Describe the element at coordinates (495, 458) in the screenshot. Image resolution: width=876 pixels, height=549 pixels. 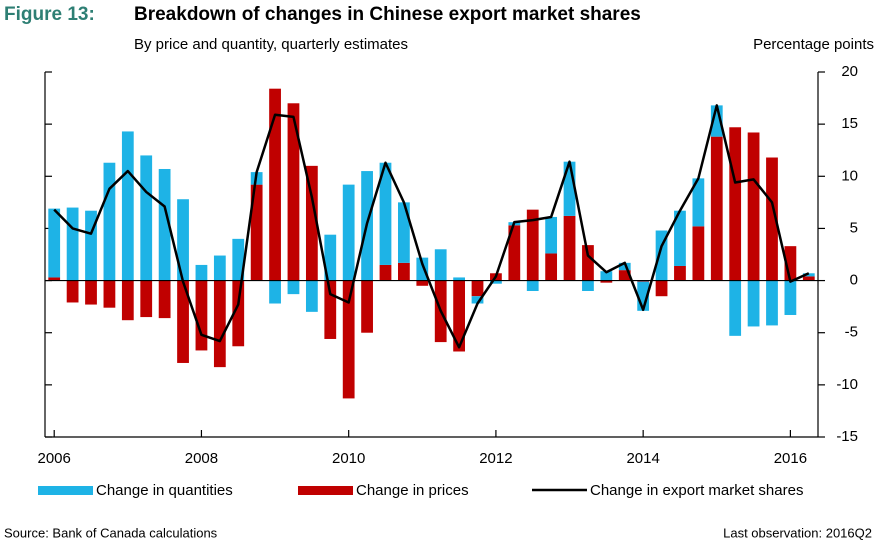
I see `x-tick-label: 2012` at that location.